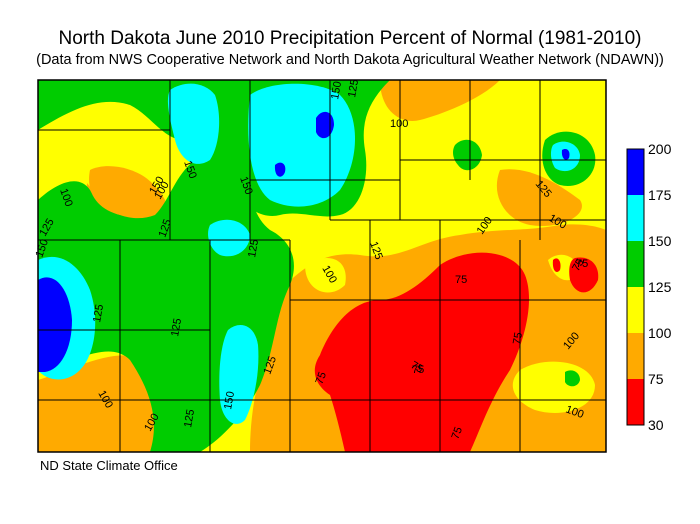  I want to click on credit-label: ND State Climate Office, so click(109, 465).